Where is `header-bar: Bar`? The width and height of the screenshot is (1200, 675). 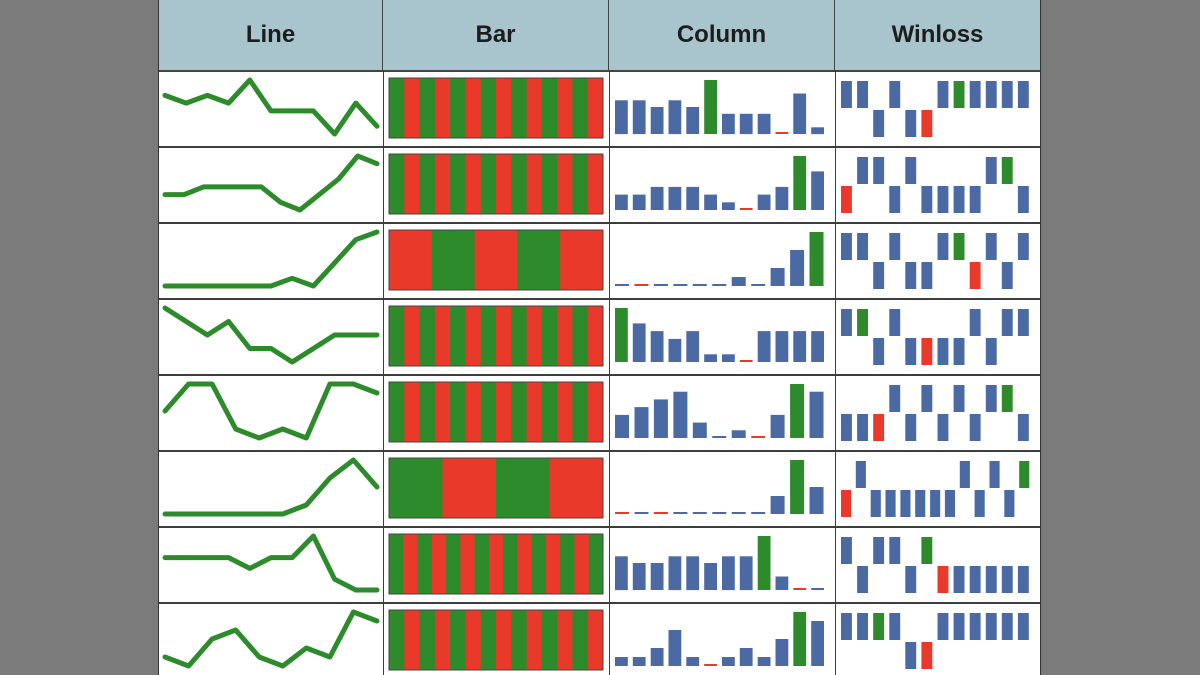 header-bar: Bar is located at coordinates (496, 35).